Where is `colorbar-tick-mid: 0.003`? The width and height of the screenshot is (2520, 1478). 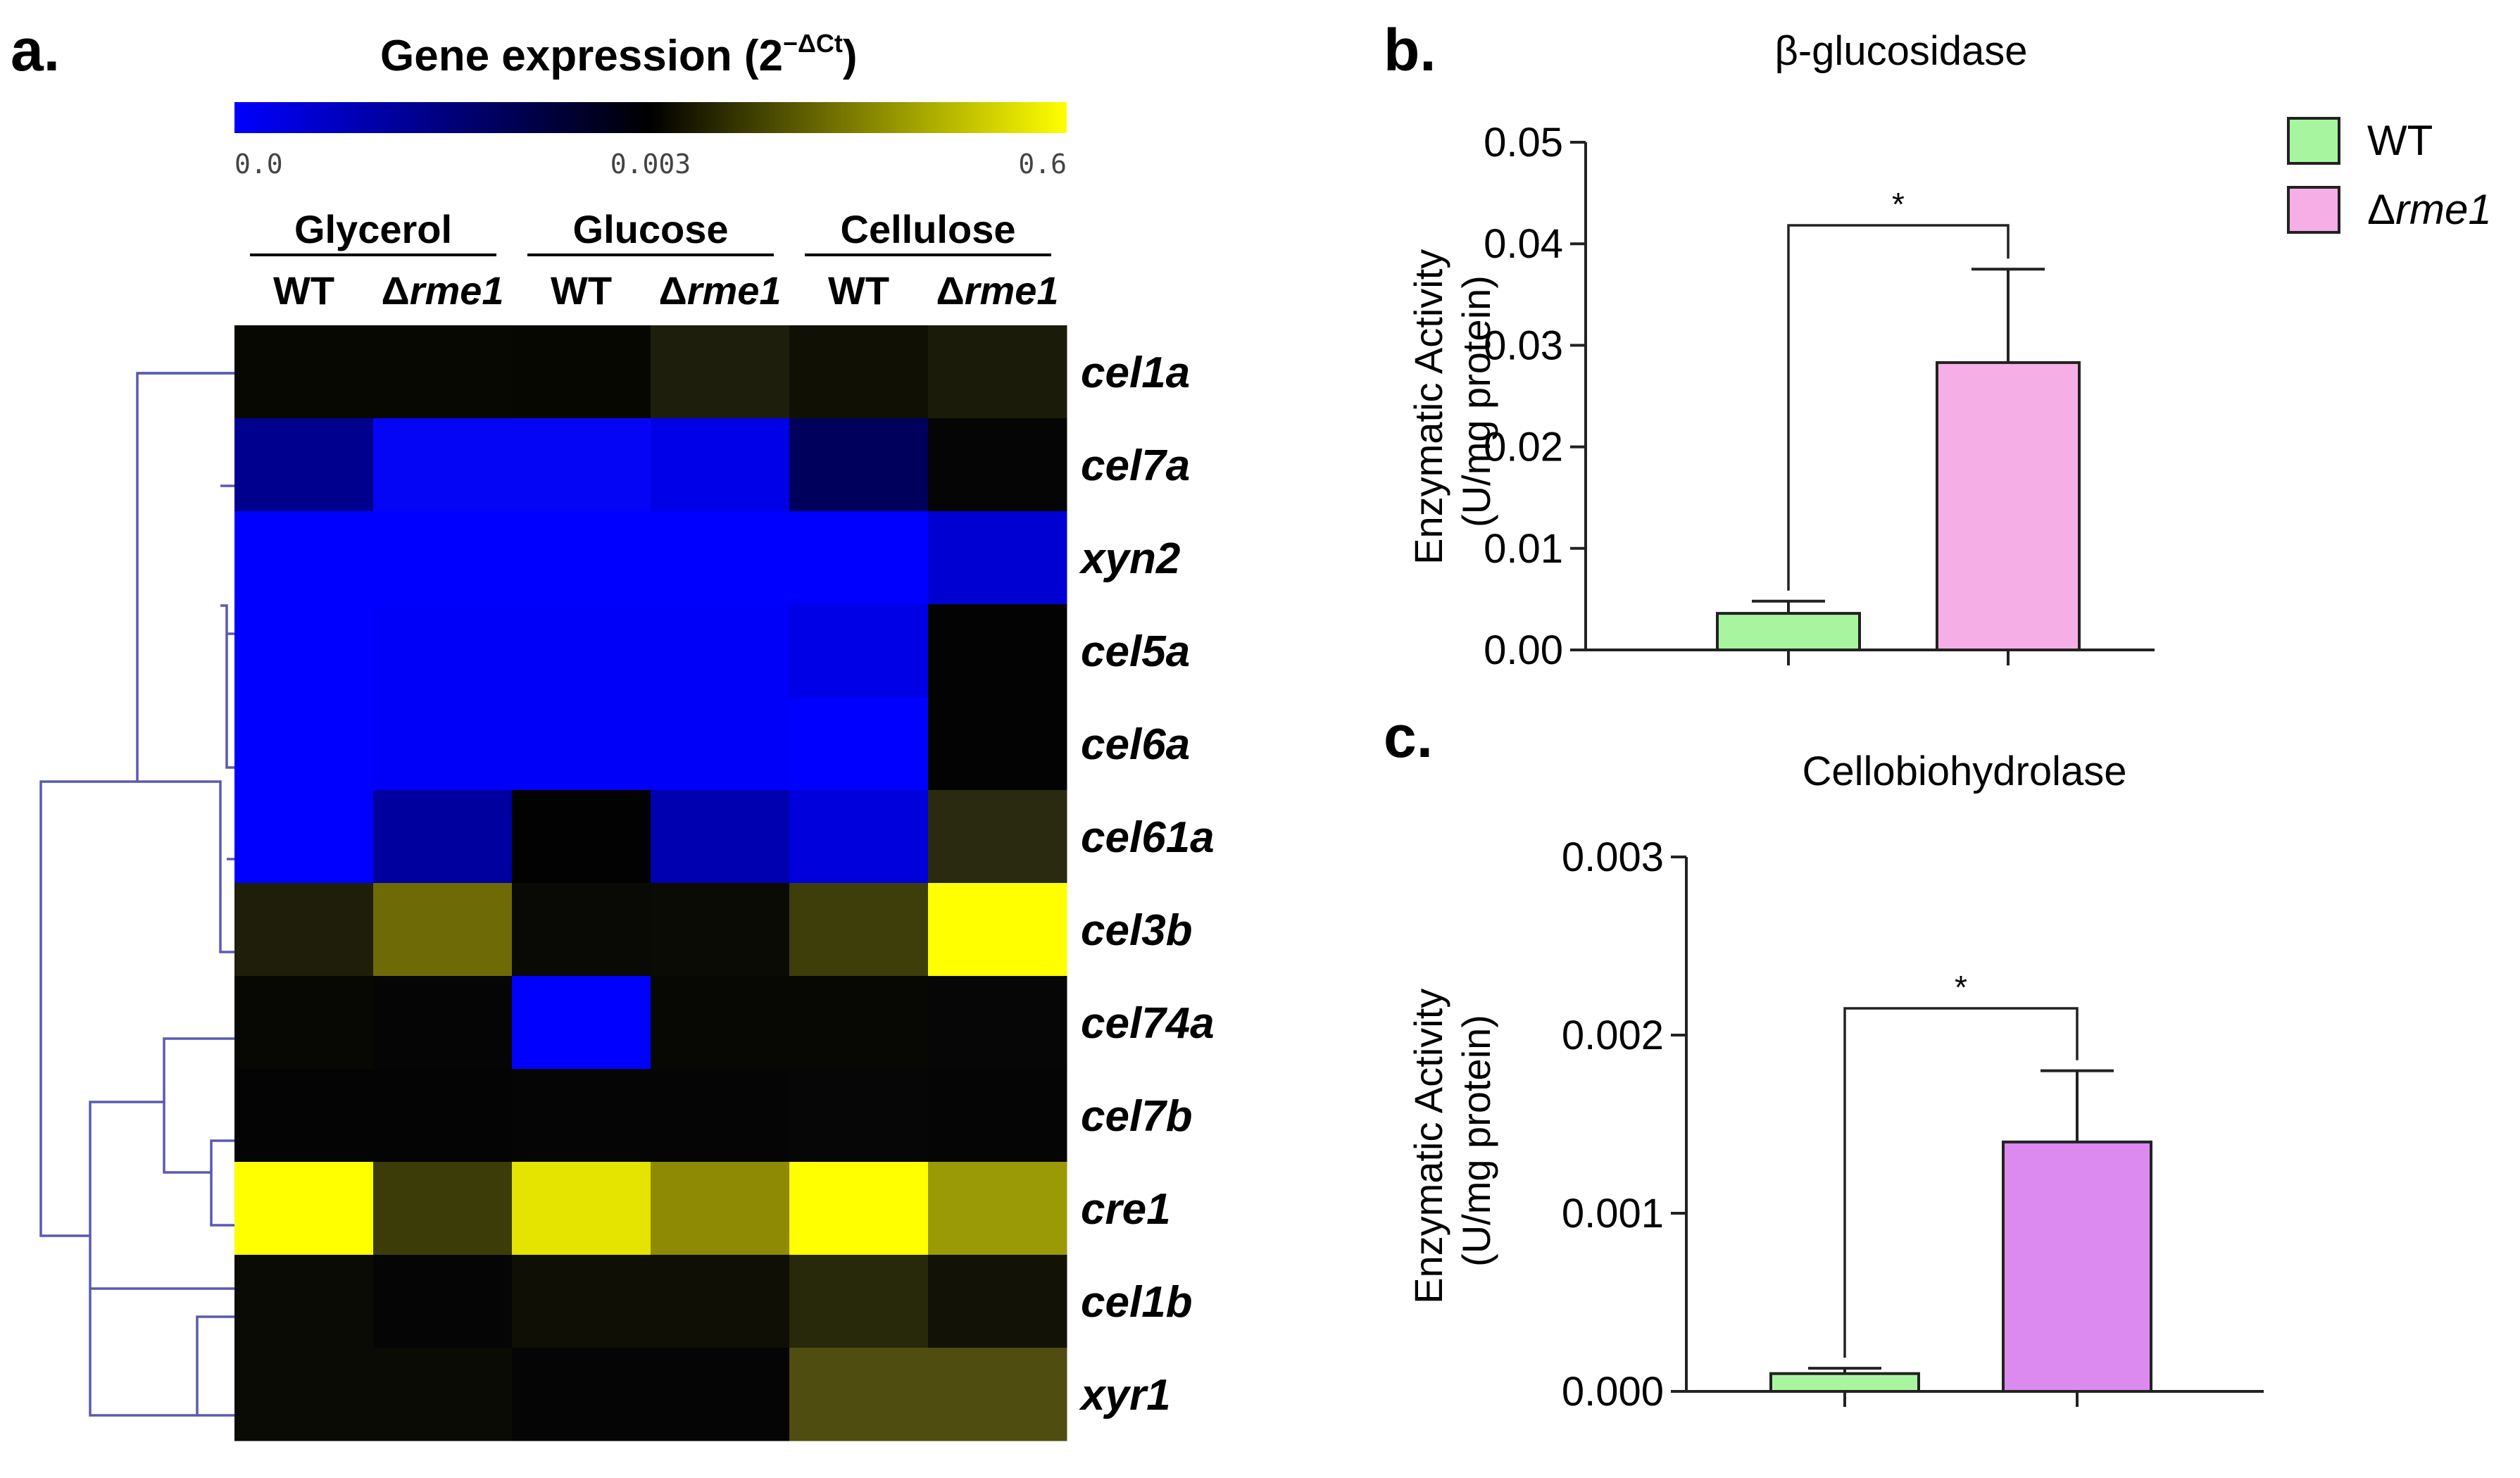
colorbar-tick-mid: 0.003 is located at coordinates (651, 164).